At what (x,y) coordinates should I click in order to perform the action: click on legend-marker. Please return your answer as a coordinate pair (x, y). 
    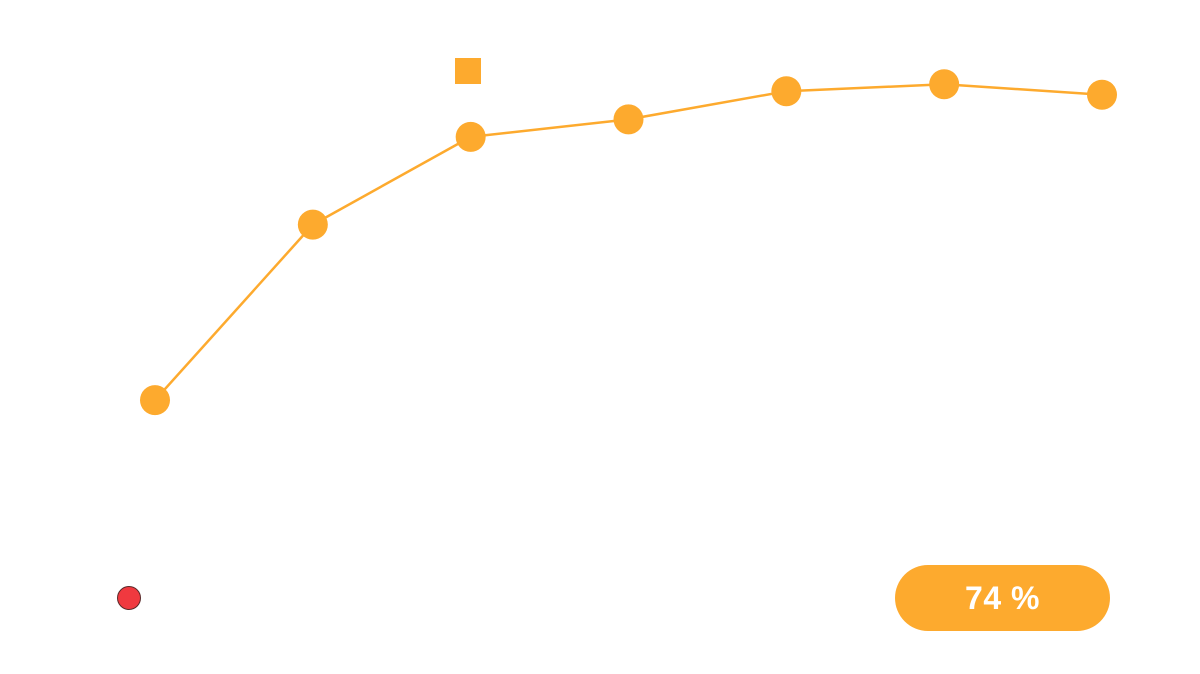
    Looking at the image, I should click on (468, 71).